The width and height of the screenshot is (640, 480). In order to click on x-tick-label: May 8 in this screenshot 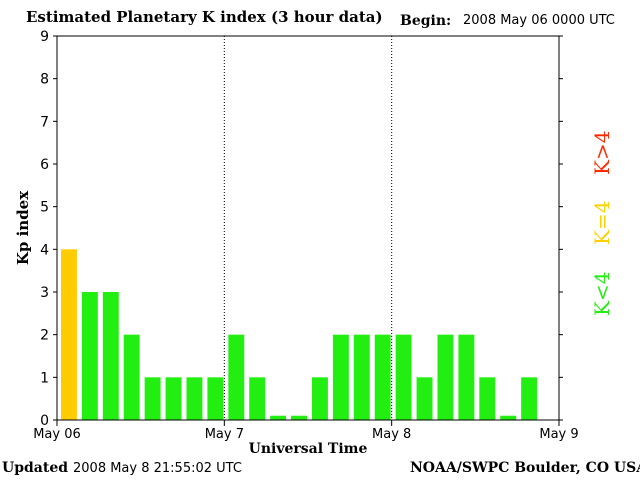, I will do `click(391, 434)`.